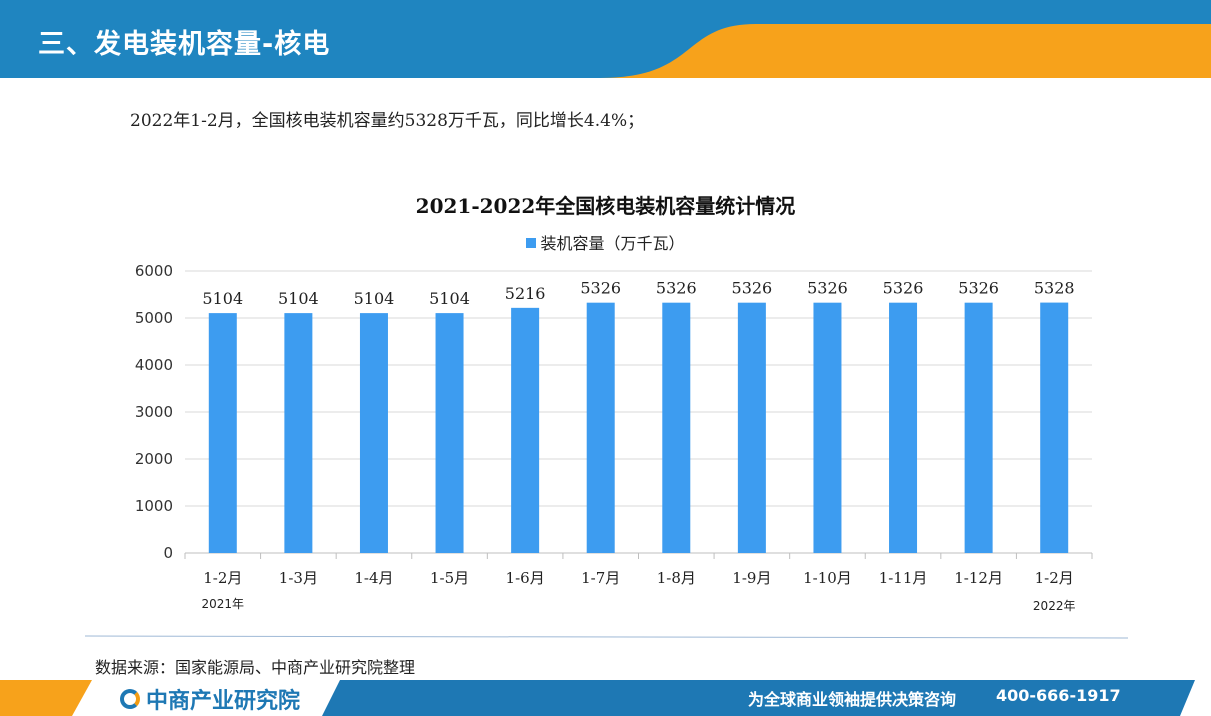 The width and height of the screenshot is (1211, 716). I want to click on year-note: 2022年, so click(1054, 606).